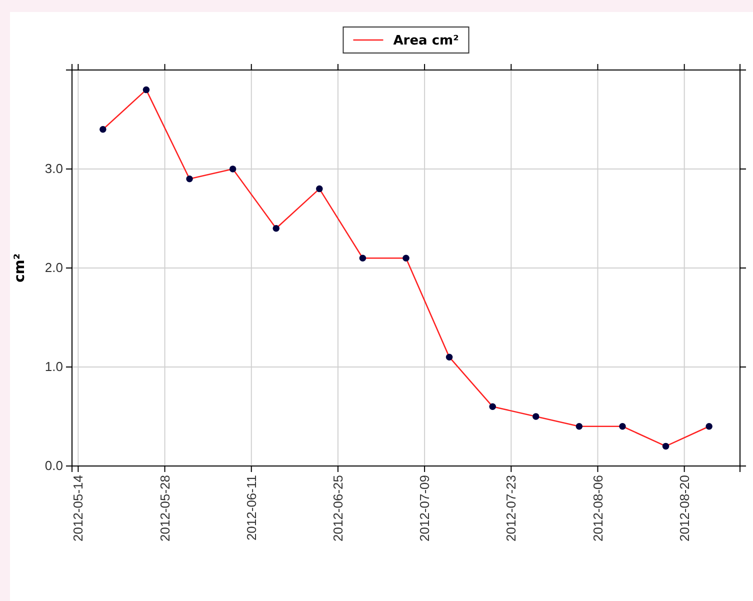 This screenshot has height=601, width=753. Describe the element at coordinates (53, 466) in the screenshot. I see `y-tick-label: 0.0` at that location.